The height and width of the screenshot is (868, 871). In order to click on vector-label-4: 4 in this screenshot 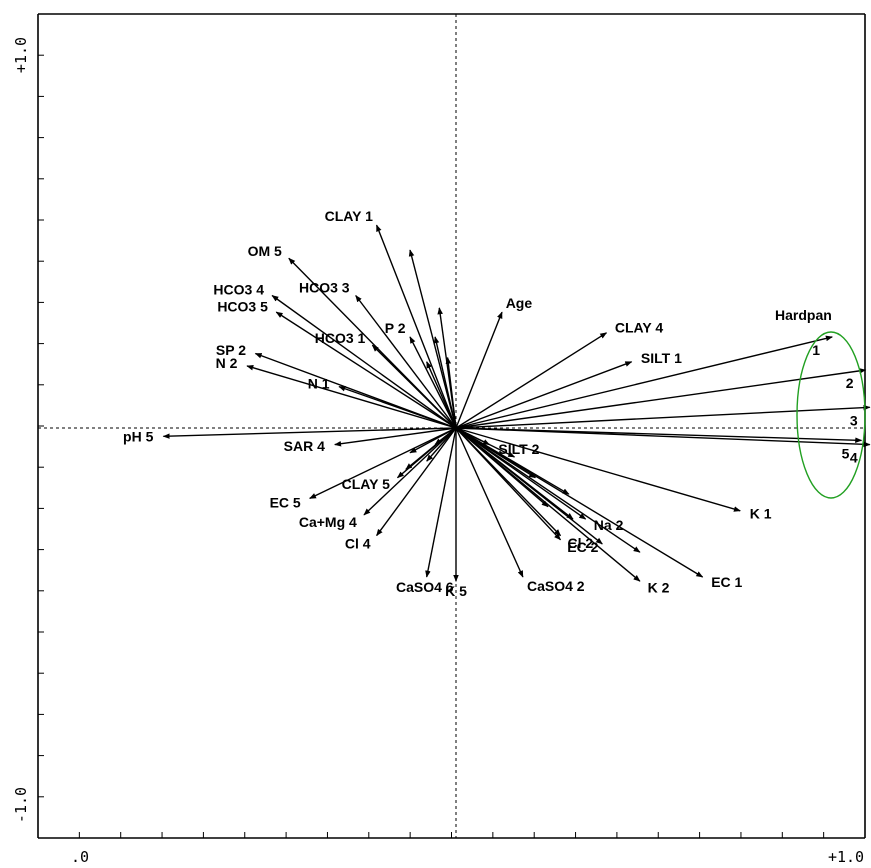, I will do `click(854, 458)`.